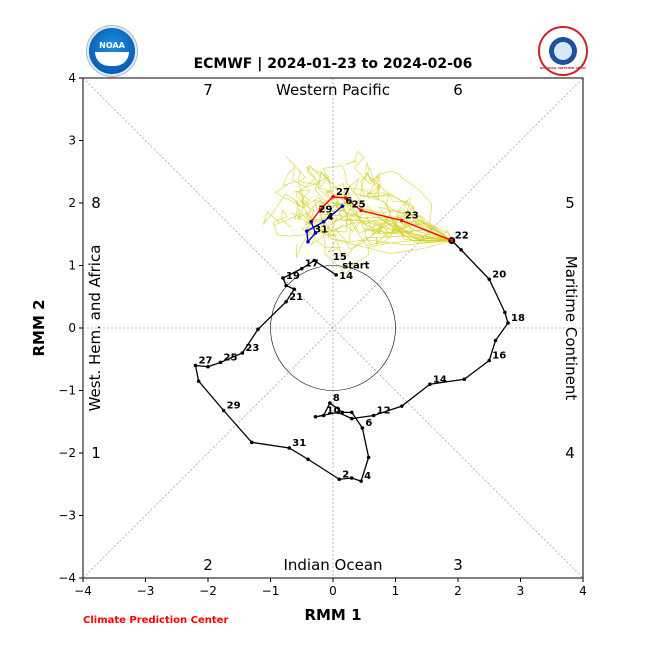 The image size is (650, 650). Describe the element at coordinates (312, 264) in the screenshot. I see `observed-day-label: 17` at that location.